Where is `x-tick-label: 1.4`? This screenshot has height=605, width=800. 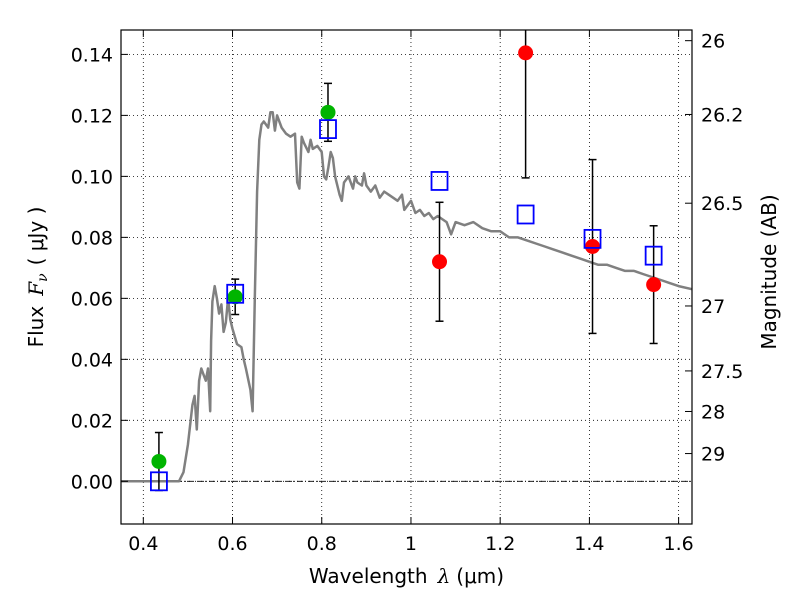
x-tick-label: 1.4 is located at coordinates (589, 544).